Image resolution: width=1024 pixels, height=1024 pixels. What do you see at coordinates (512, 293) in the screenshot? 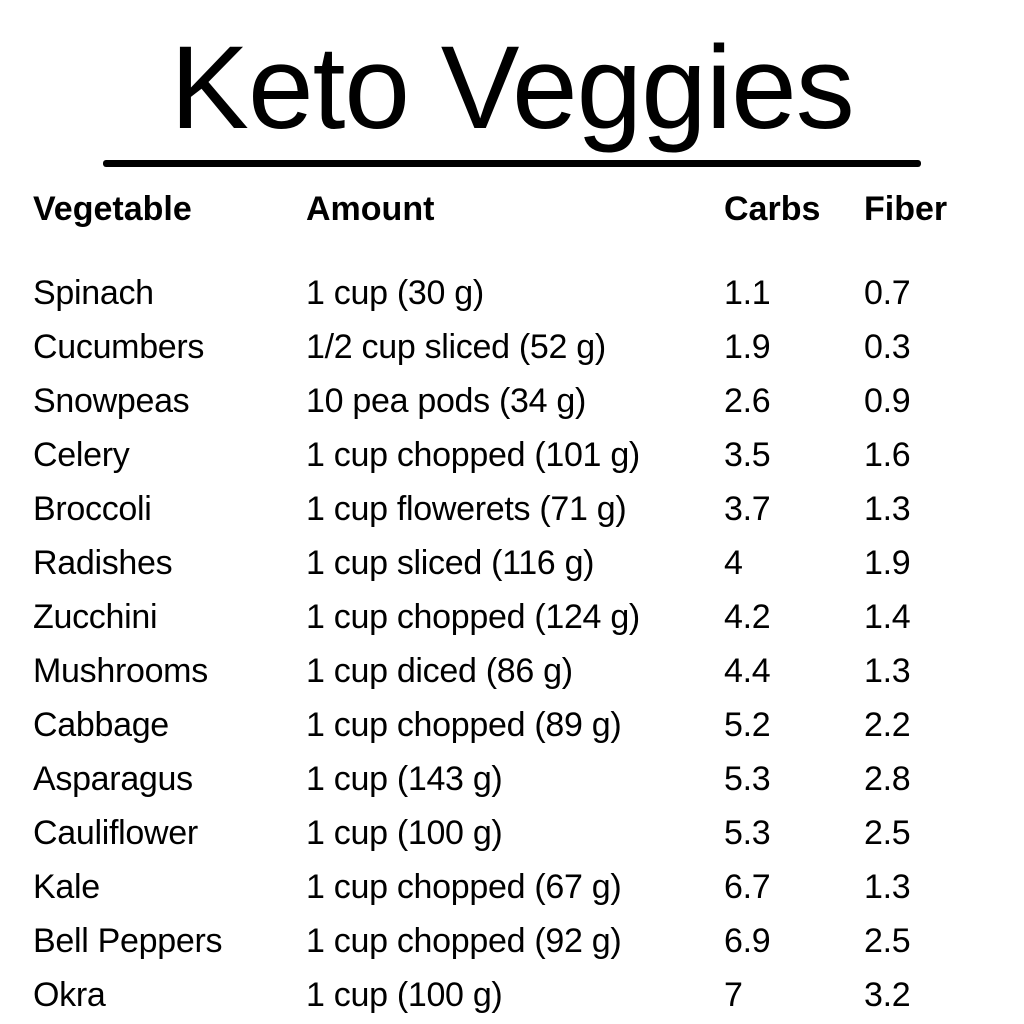
I see `table-row: Spinach 1 cup (30 g) 1.1 0.7` at bounding box center [512, 293].